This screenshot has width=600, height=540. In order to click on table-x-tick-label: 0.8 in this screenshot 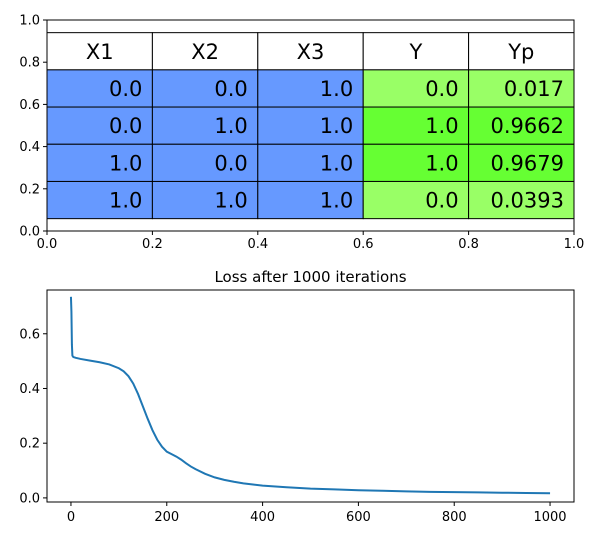, I will do `click(468, 244)`.